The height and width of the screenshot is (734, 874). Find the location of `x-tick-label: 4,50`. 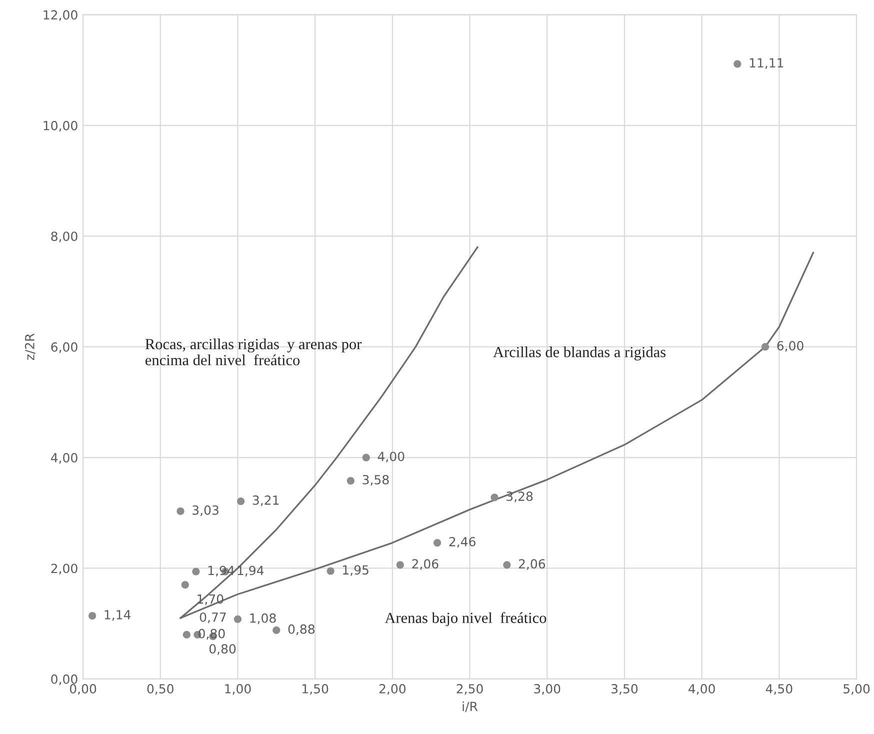

x-tick-label: 4,50 is located at coordinates (779, 689).